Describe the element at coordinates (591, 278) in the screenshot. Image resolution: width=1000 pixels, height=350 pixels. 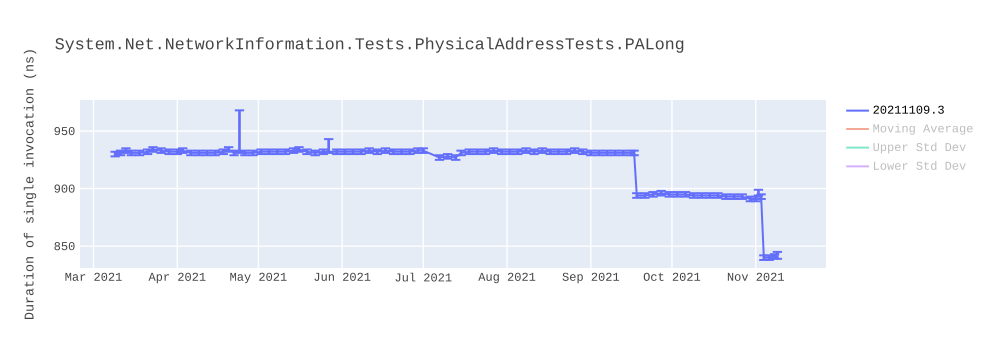
I see `x-tick-label: Sep 2021` at that location.